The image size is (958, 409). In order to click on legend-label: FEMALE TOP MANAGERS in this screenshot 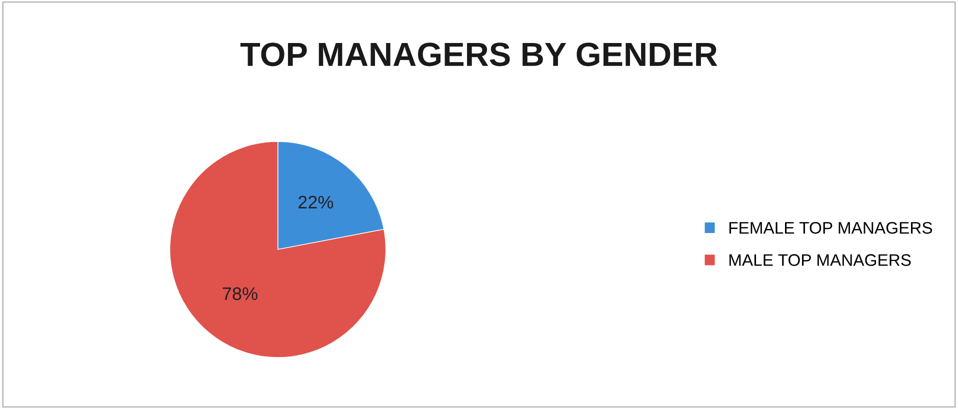, I will do `click(830, 228)`.